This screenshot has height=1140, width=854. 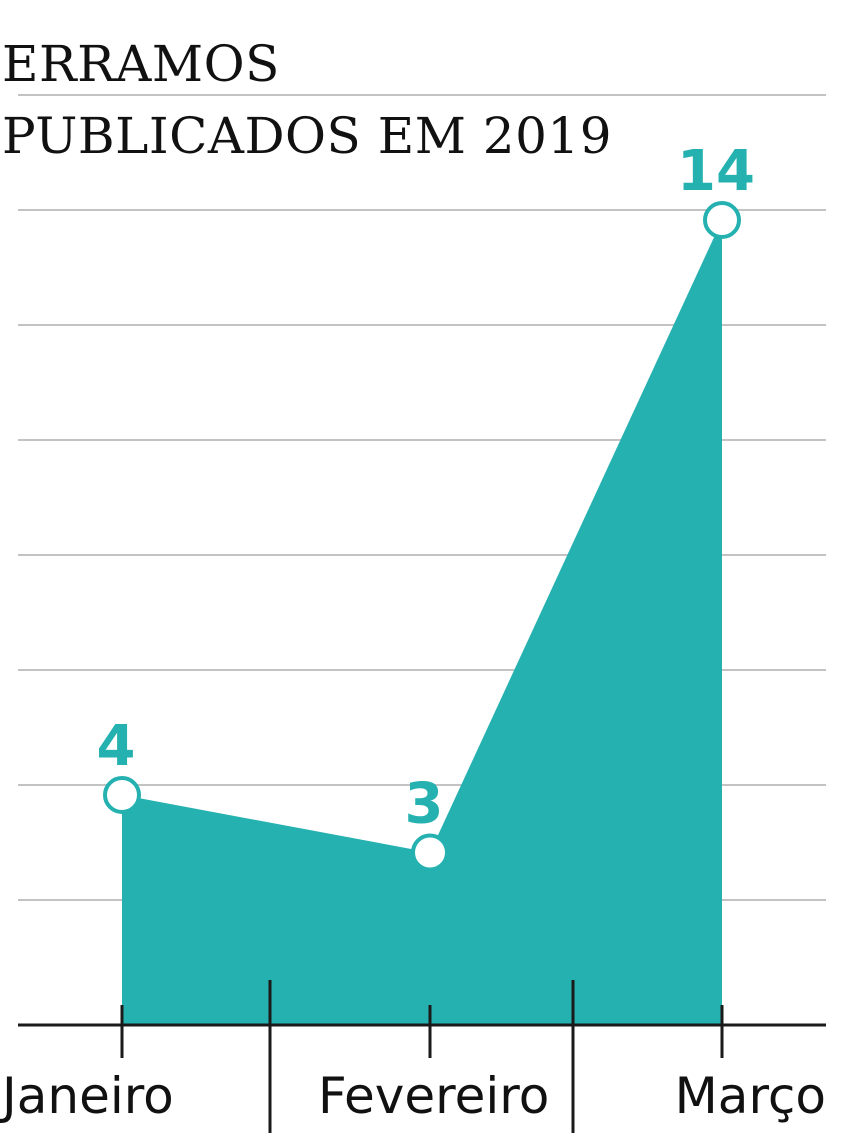 What do you see at coordinates (433, 1096) in the screenshot?
I see `x-tick-label: Fevereiro` at bounding box center [433, 1096].